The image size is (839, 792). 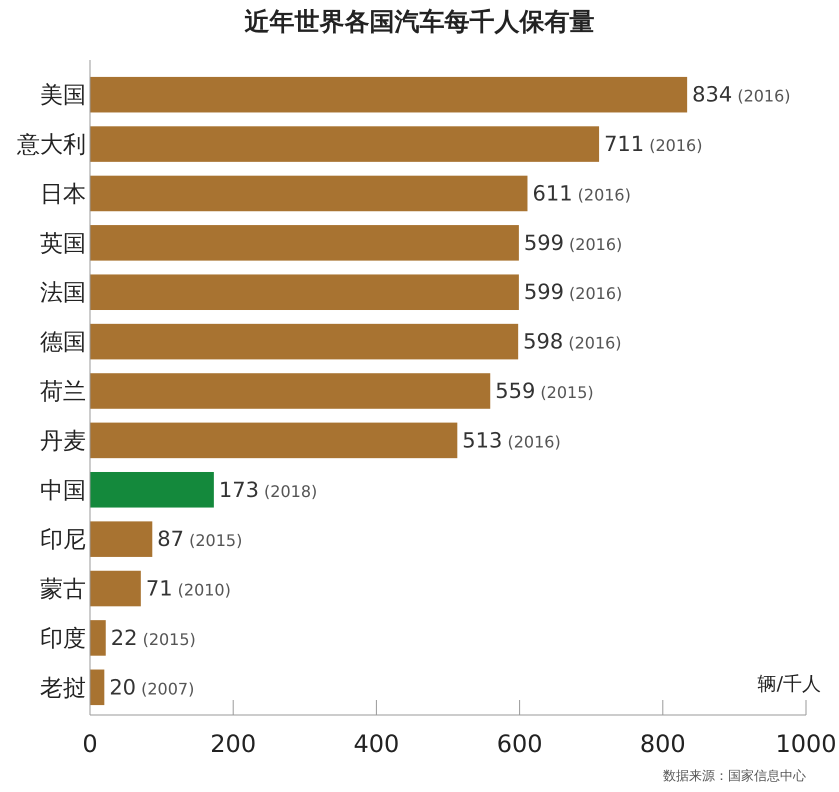 What do you see at coordinates (151, 687) in the screenshot?
I see `data-label: 20 (2007)` at bounding box center [151, 687].